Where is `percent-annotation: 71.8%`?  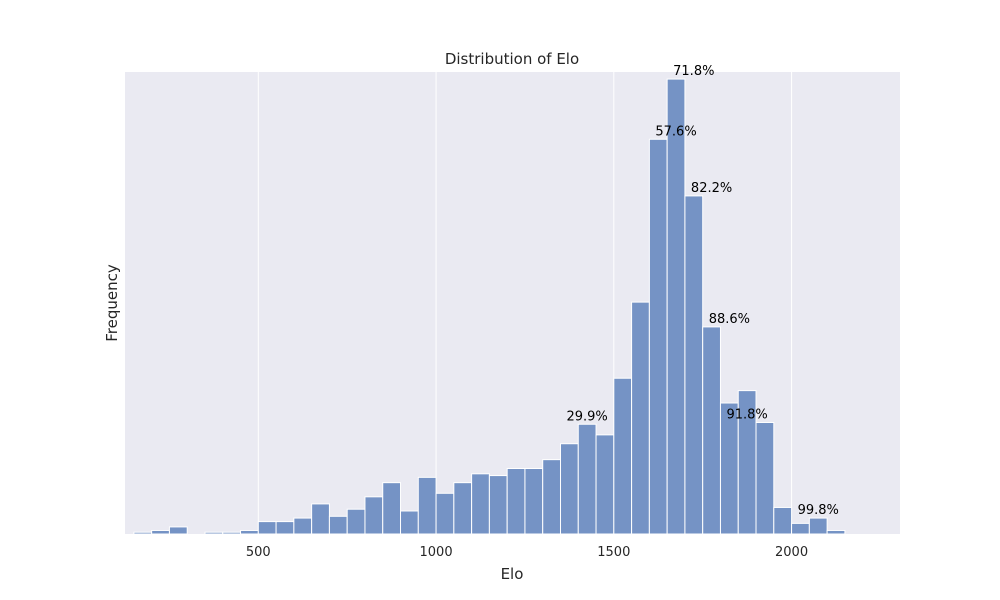 percent-annotation: 71.8% is located at coordinates (693, 71).